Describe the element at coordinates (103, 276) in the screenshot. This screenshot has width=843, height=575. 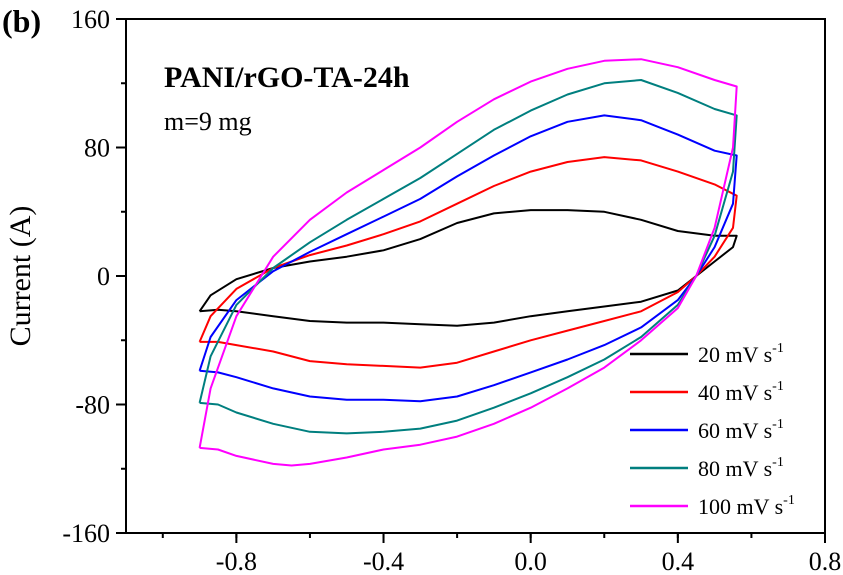
I see `y-tick-label: 0` at that location.